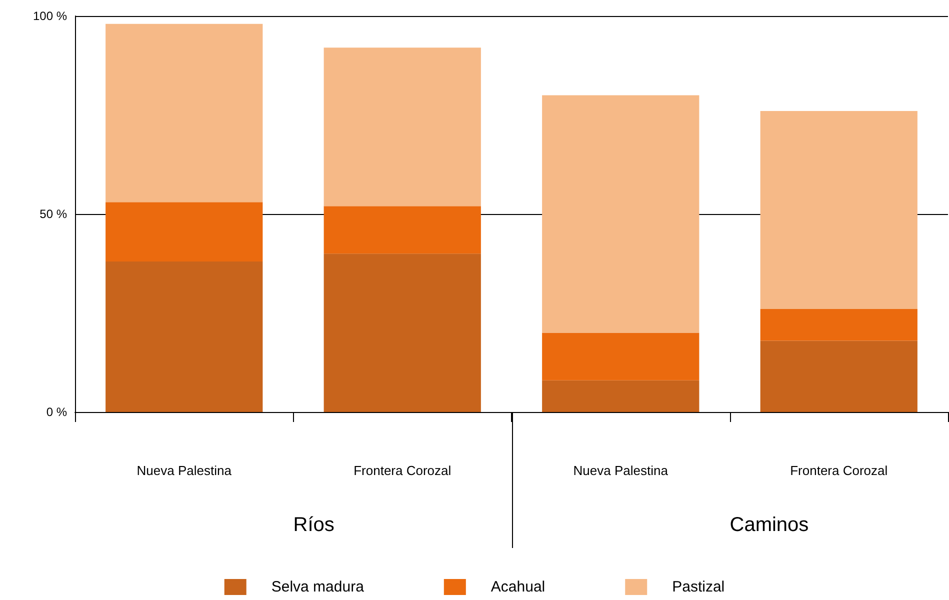  Describe the element at coordinates (57, 412) in the screenshot. I see `y-tick-label: 0 %` at that location.